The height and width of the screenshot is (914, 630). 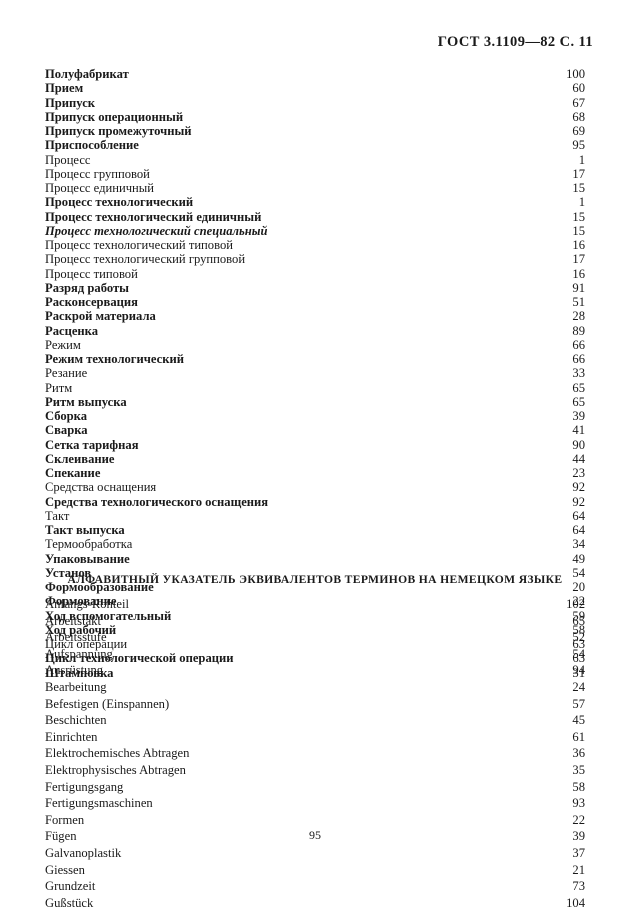 I want to click on index-entry-row: Формование 22, so click(x=315, y=602).